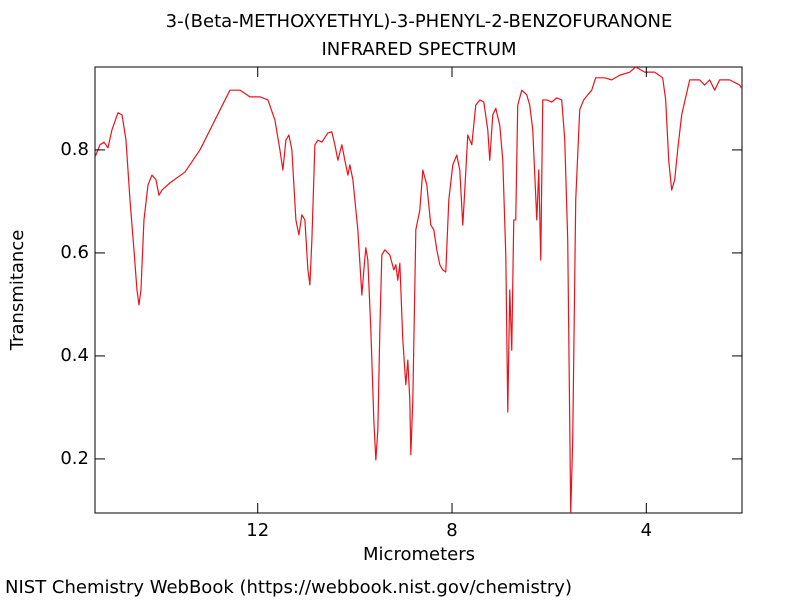 This screenshot has width=800, height=604. What do you see at coordinates (74, 458) in the screenshot?
I see `y-tick-label: 0.2` at bounding box center [74, 458].